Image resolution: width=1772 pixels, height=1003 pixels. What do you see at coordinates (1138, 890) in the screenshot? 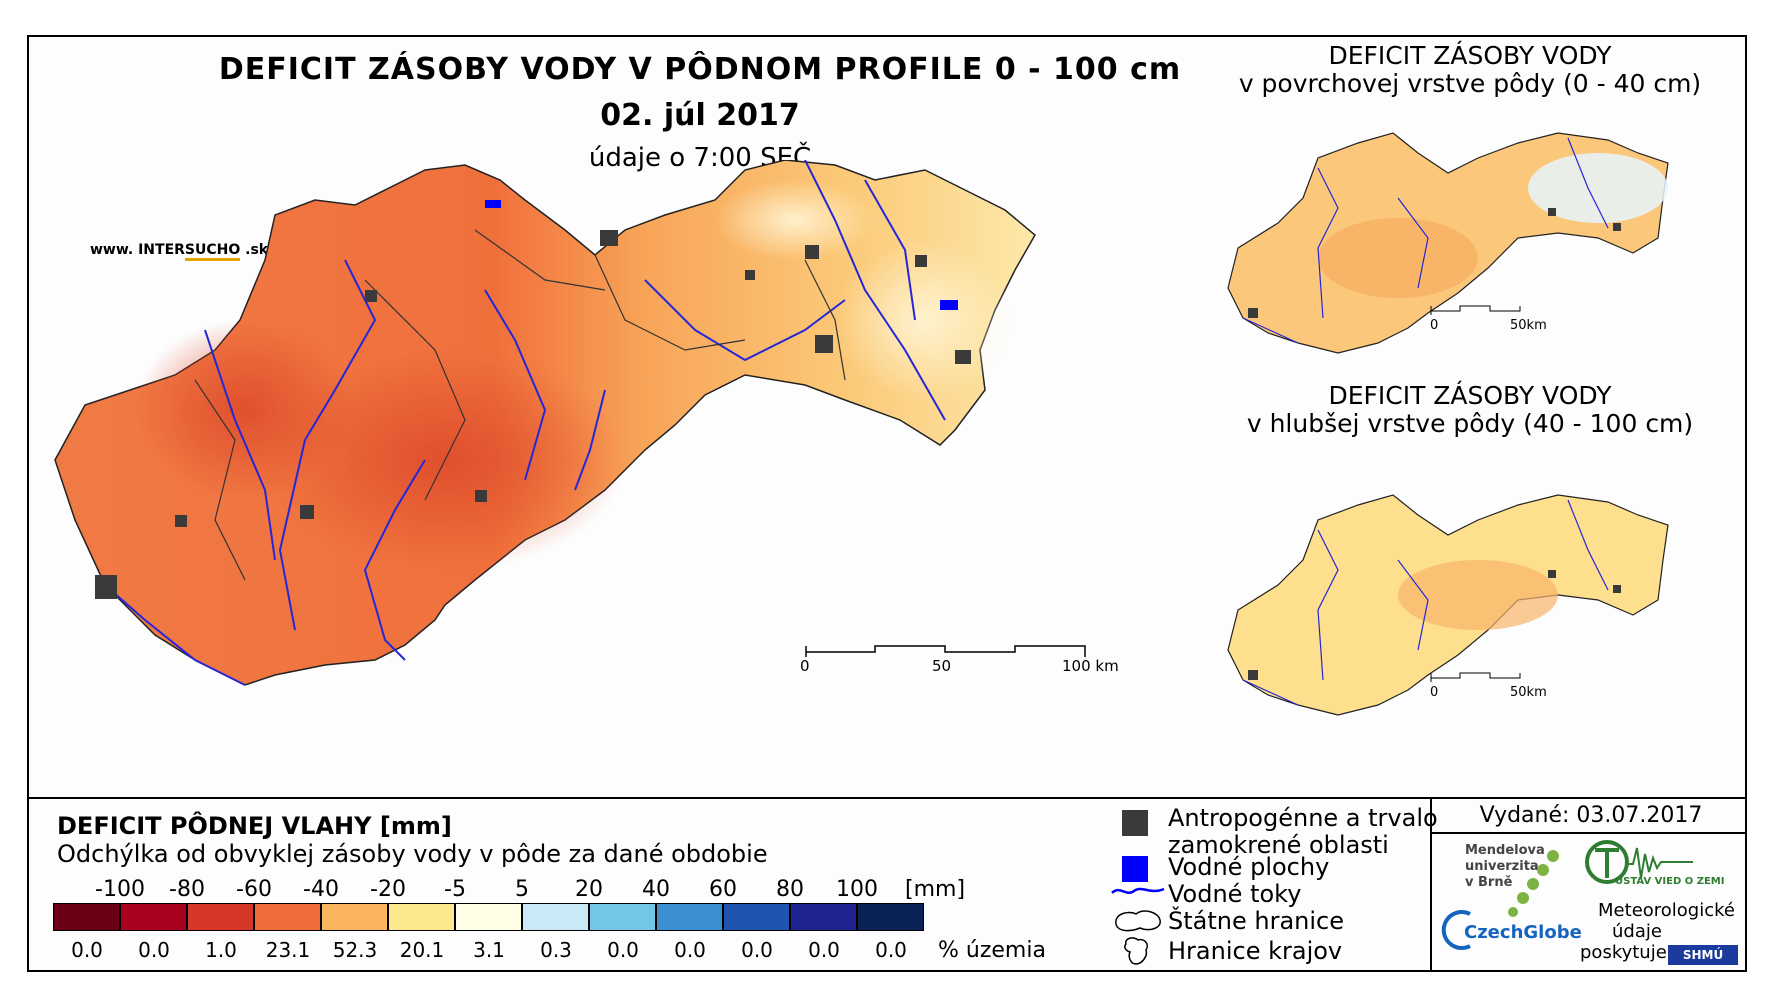
I see `streams-symbol` at bounding box center [1138, 890].